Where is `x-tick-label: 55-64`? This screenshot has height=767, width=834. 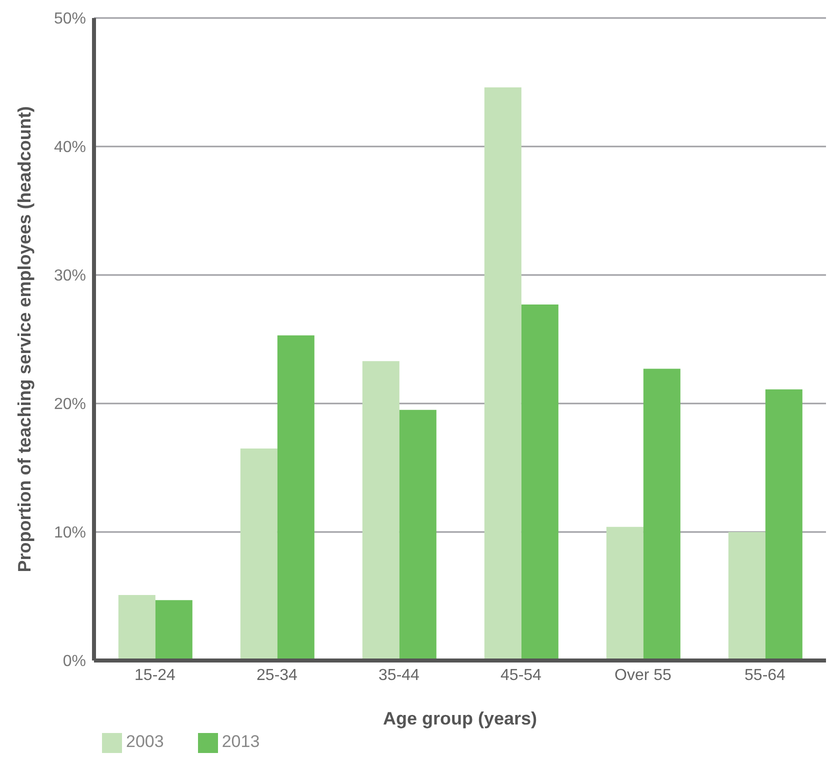 x-tick-label: 55-64 is located at coordinates (765, 675).